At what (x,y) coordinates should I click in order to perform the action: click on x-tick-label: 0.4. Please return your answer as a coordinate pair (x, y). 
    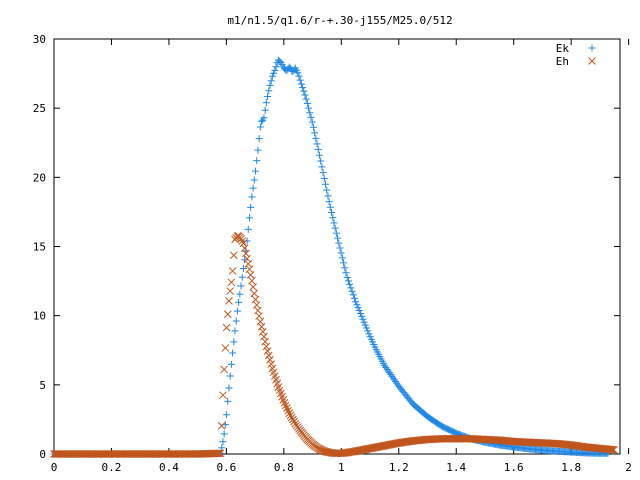
    Looking at the image, I should click on (169, 467).